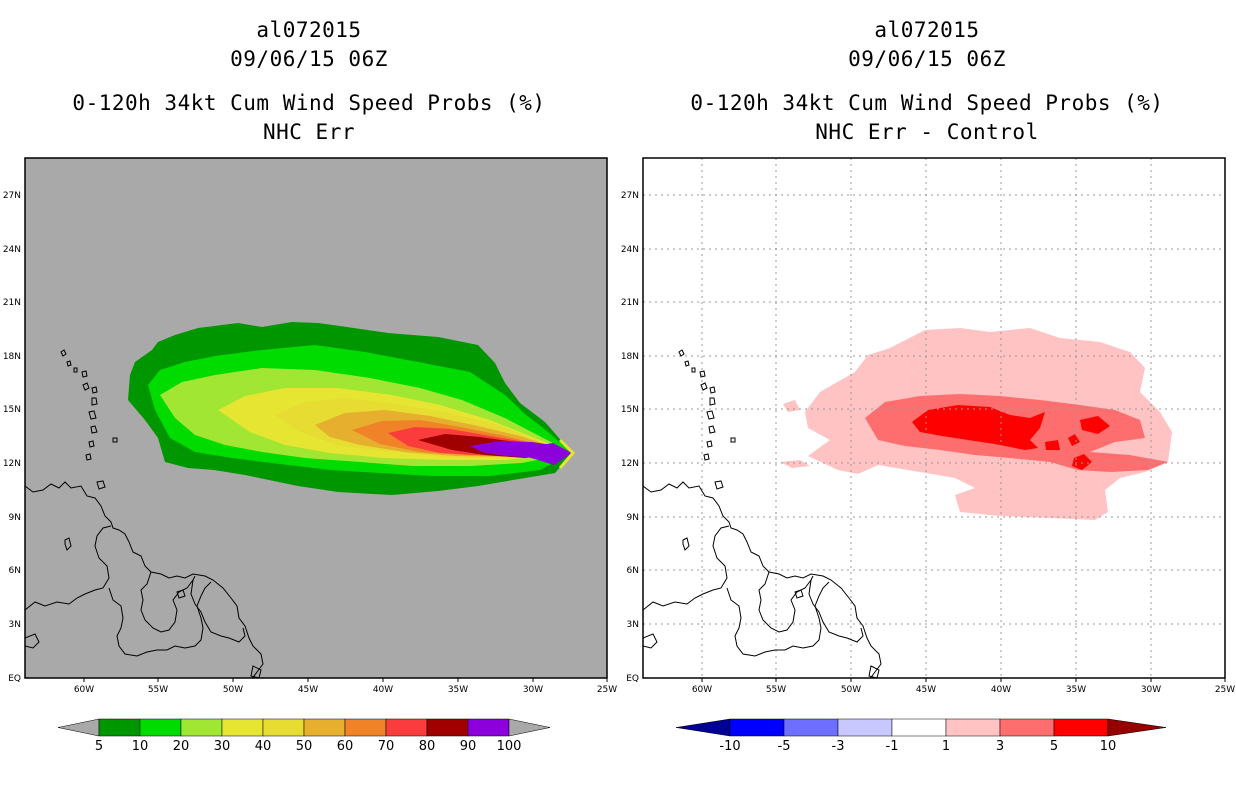  Describe the element at coordinates (927, 103) in the screenshot. I see `right-product: 0-120h 34kt Cum Wind Speed Probs (%)` at that location.